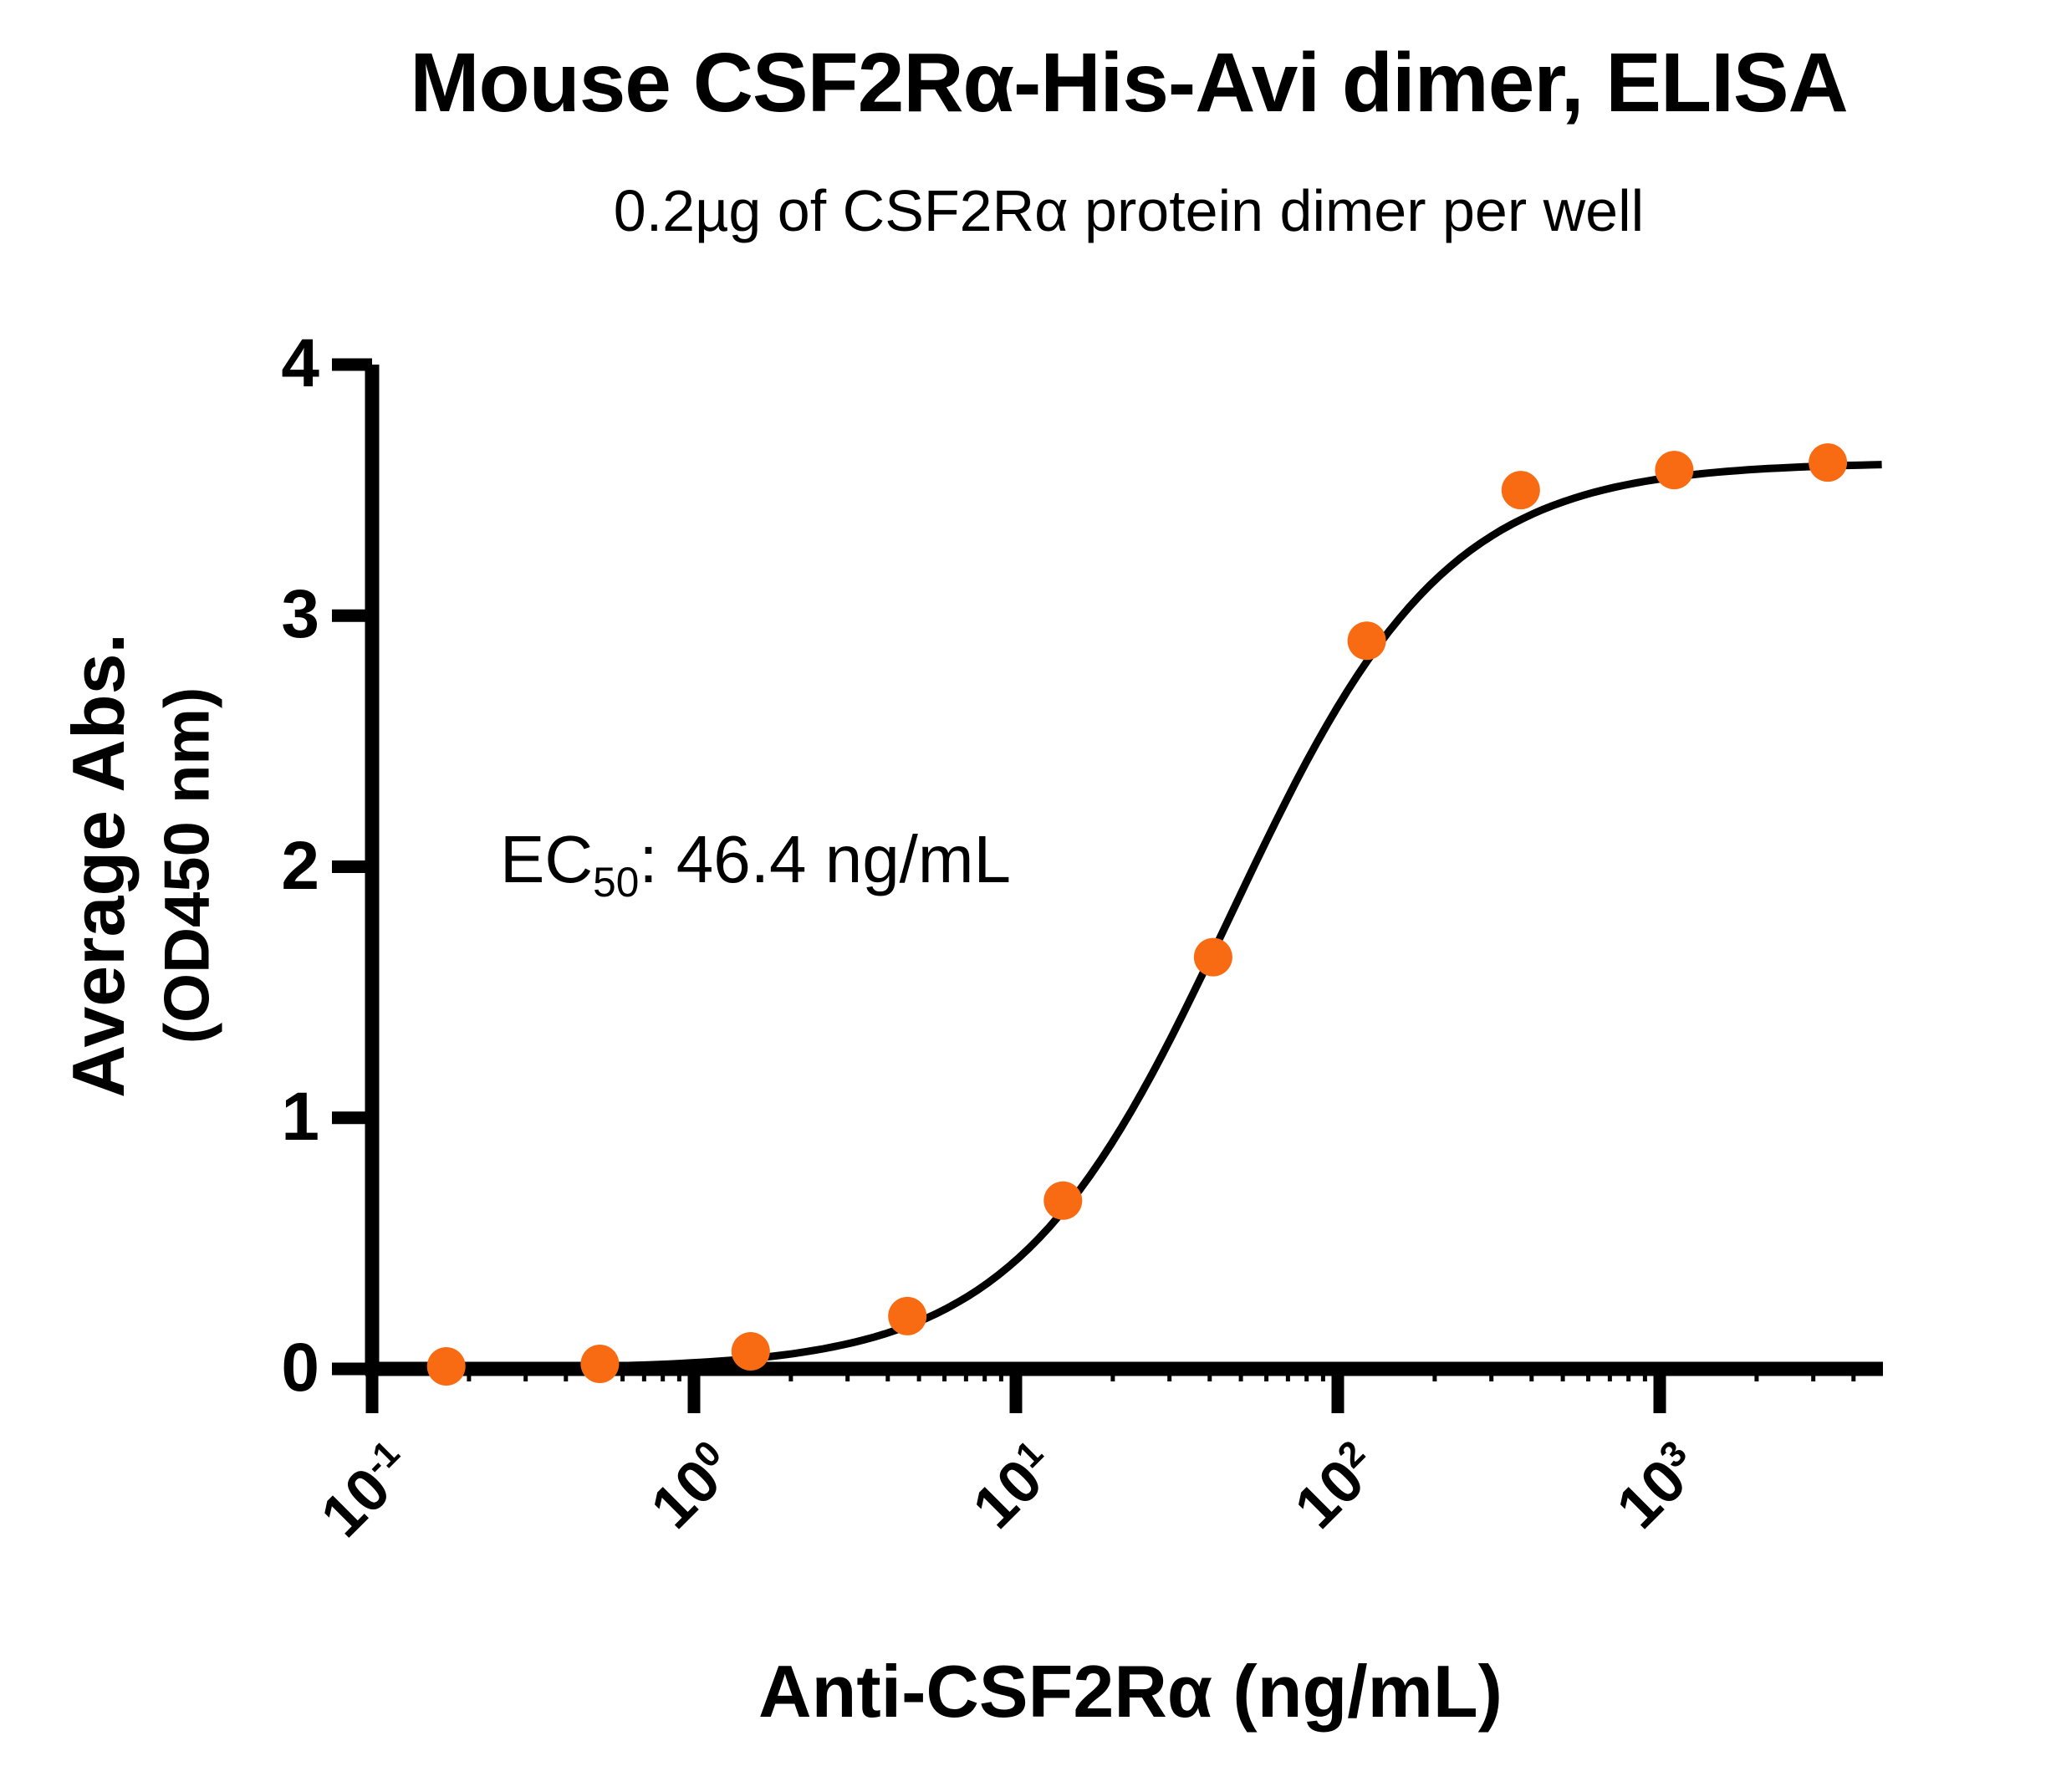  Describe the element at coordinates (300, 363) in the screenshot. I see `y-tick-label: 4` at that location.